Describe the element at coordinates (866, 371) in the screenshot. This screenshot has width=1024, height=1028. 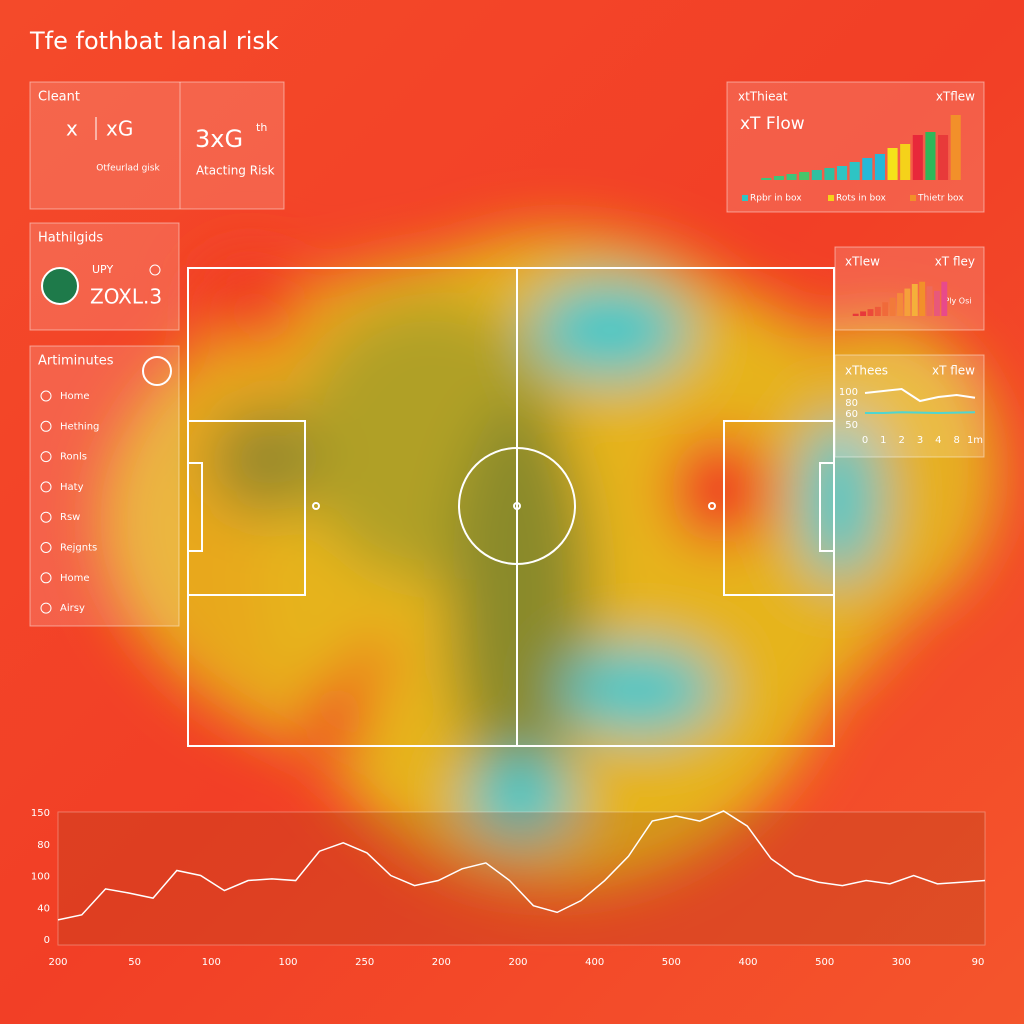
I see `chart-title: xThees` at that location.